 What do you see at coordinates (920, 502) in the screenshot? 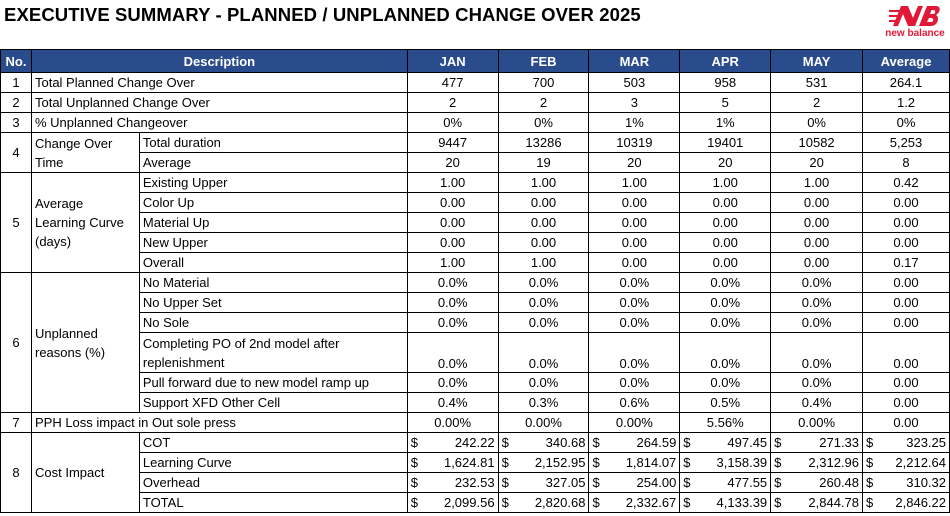
I see `cell-average: 2,846.22` at bounding box center [920, 502].